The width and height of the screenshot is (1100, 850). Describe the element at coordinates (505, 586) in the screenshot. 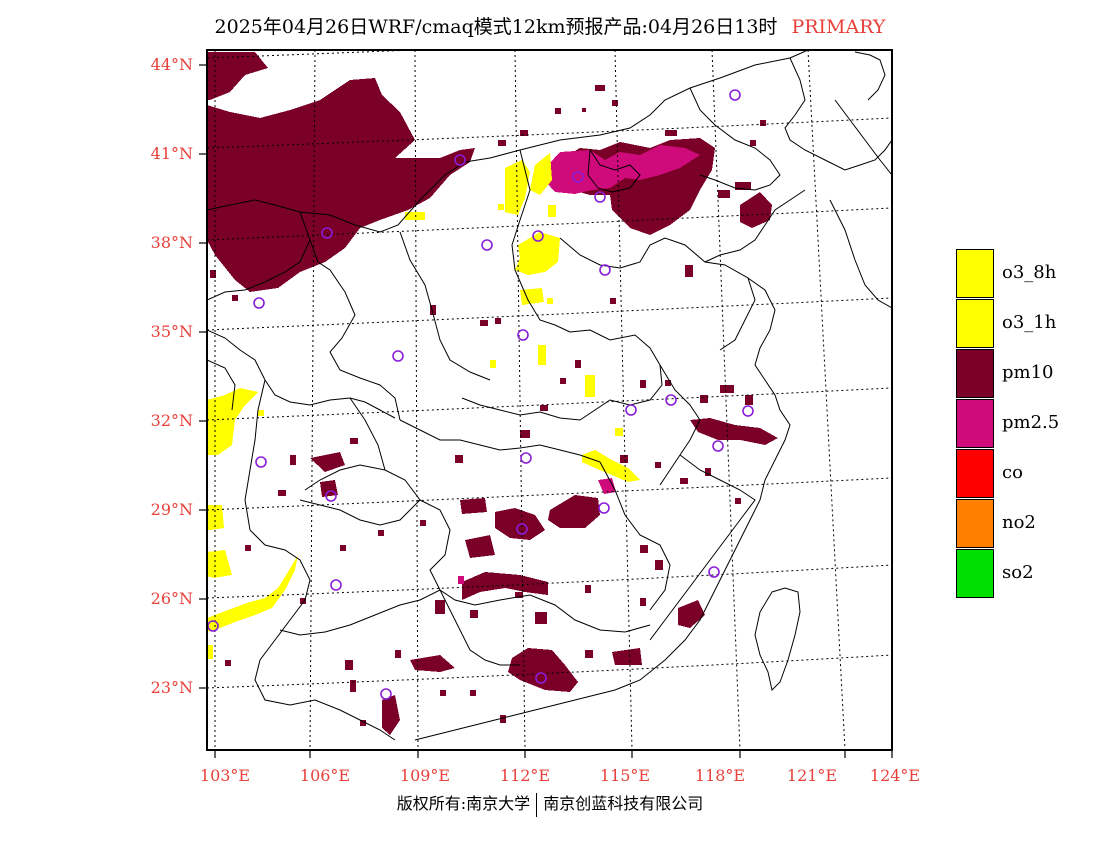

I see `pm10-region-hunan-south` at that location.